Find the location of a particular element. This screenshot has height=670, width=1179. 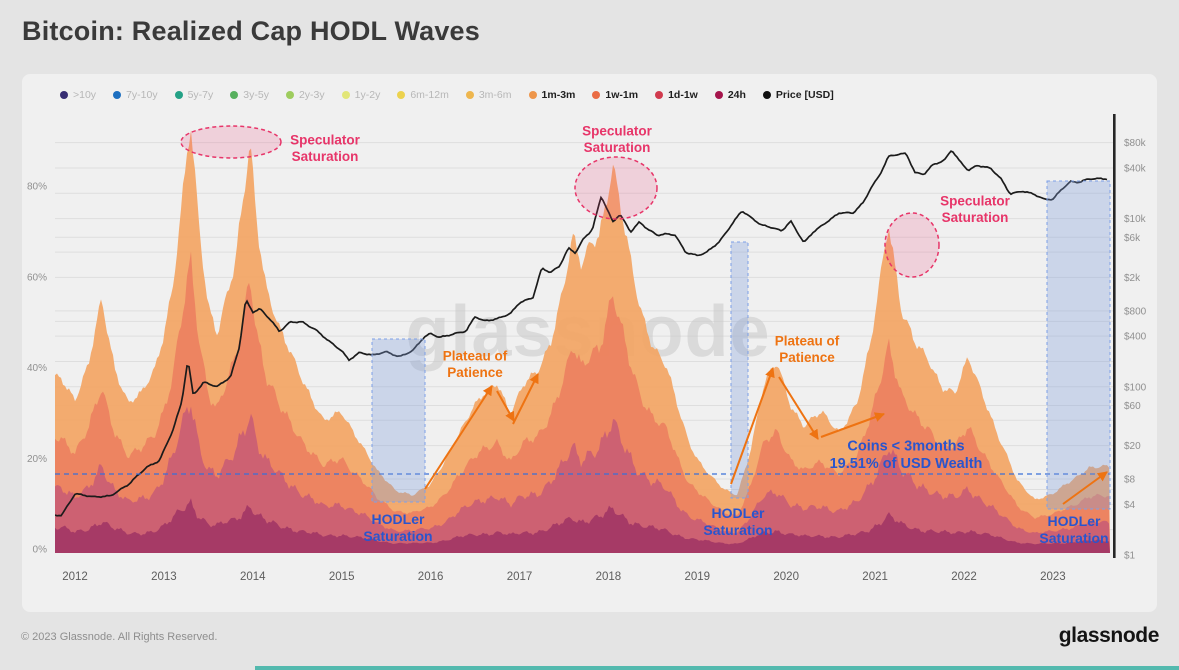

svg-text: 2015 is located at coordinates (342, 577).